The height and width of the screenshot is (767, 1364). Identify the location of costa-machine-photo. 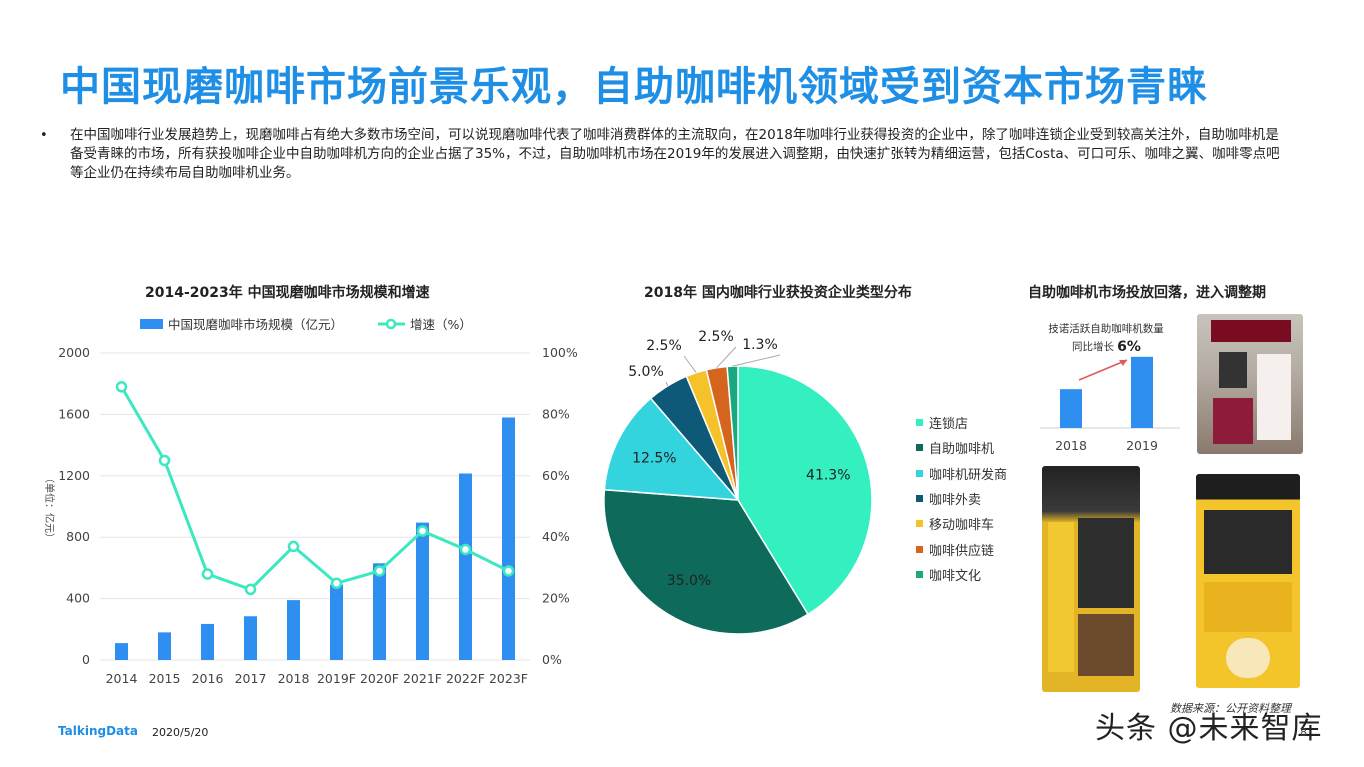
(1250, 384).